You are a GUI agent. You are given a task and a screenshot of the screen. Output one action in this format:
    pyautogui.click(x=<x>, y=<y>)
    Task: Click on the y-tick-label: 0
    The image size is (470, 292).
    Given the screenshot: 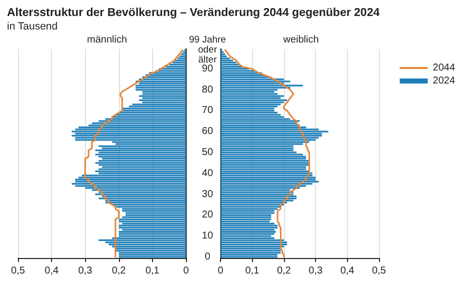 What is the action you would take?
    pyautogui.click(x=207, y=256)
    